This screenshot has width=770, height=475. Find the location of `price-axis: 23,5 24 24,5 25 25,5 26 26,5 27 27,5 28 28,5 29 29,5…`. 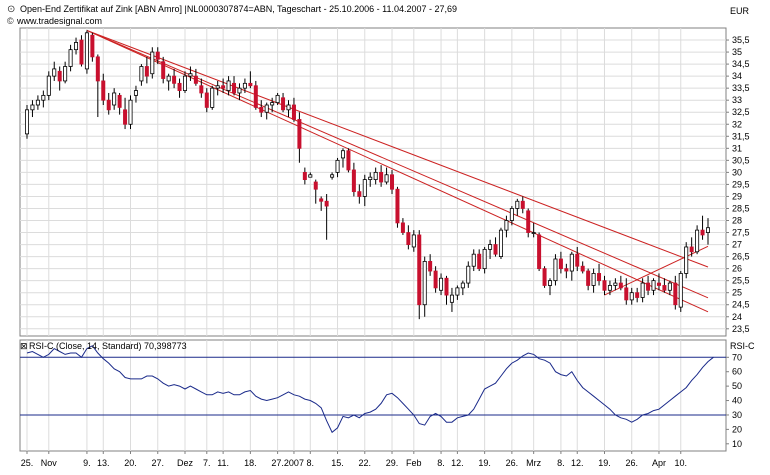

price-axis: 23,5 24 24,5 25 25,5 26 26,5 27 27,5 28 28,5 29 29,5… is located at coordinates (738, 184).